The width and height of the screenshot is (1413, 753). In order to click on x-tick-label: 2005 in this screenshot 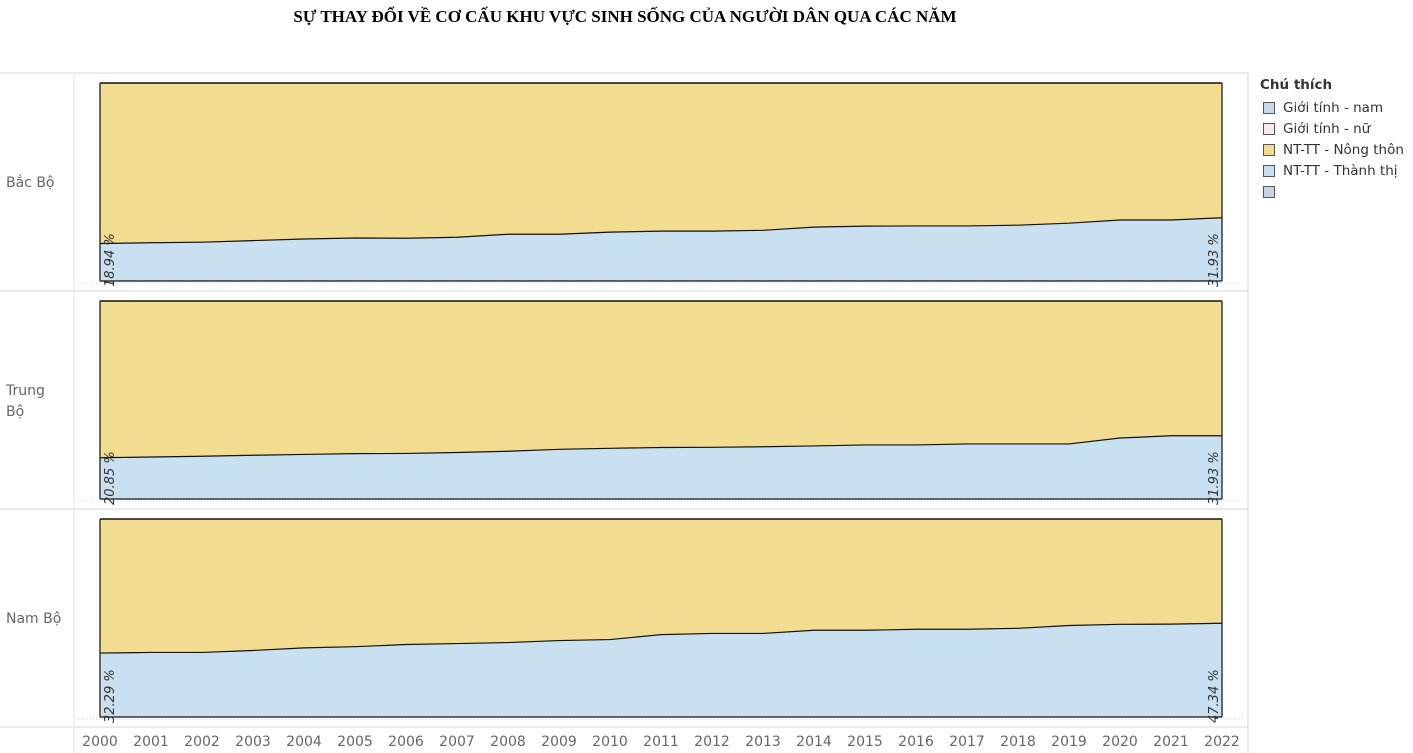, I will do `click(355, 742)`.